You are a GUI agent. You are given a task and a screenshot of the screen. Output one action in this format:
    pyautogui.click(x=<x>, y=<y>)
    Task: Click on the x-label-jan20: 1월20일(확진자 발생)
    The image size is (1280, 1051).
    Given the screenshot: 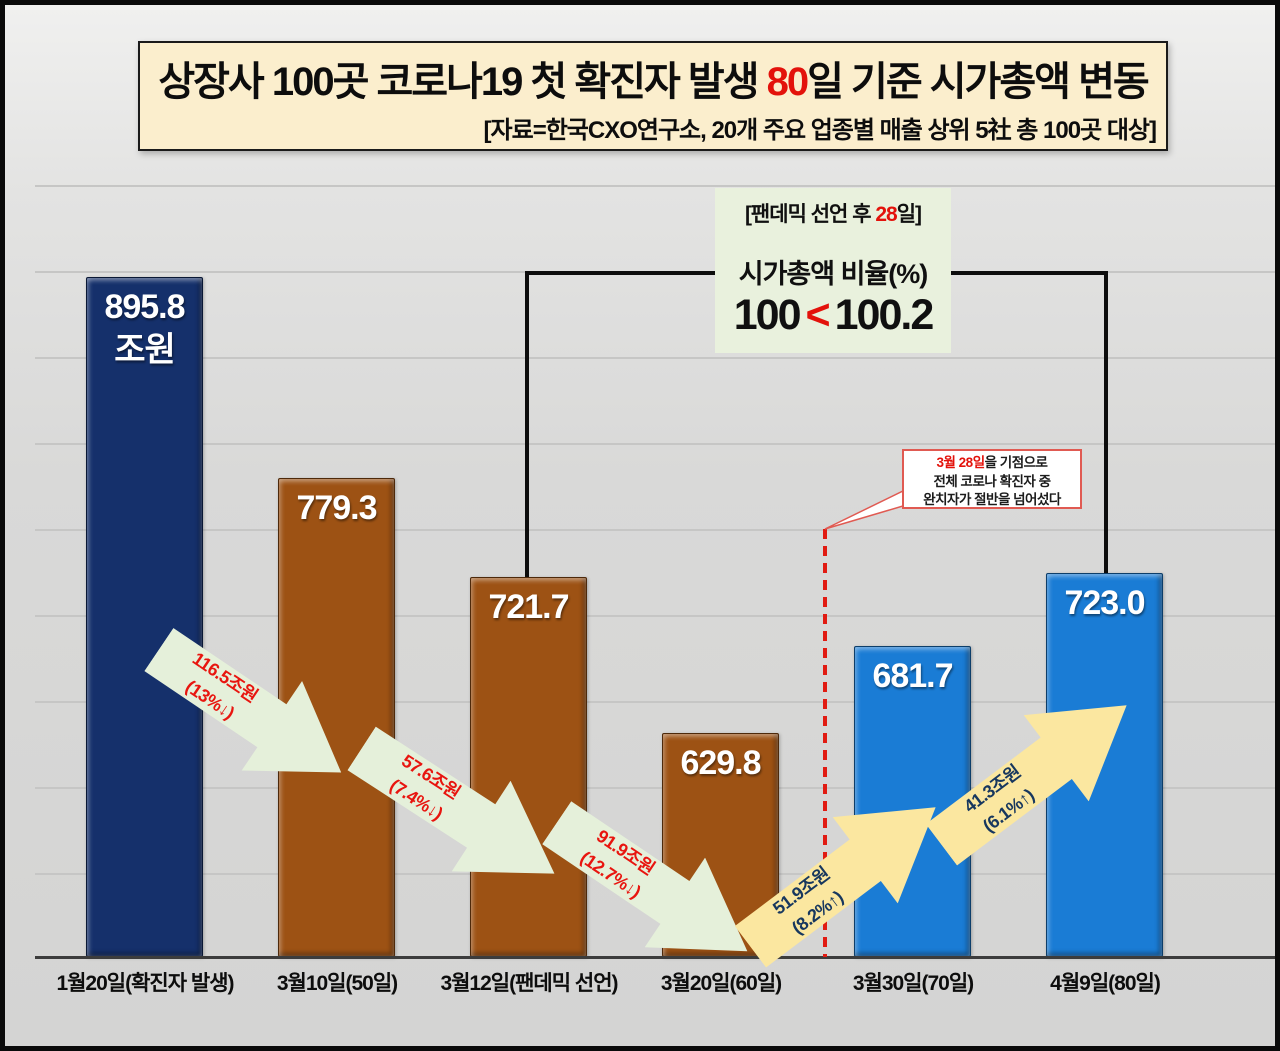 What is the action you would take?
    pyautogui.click(x=145, y=983)
    